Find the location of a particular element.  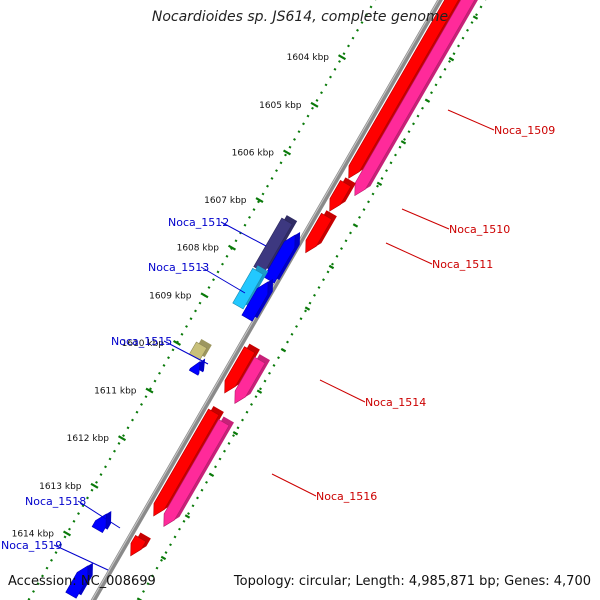

gene-noca-1516-red is located at coordinates (188, 461).